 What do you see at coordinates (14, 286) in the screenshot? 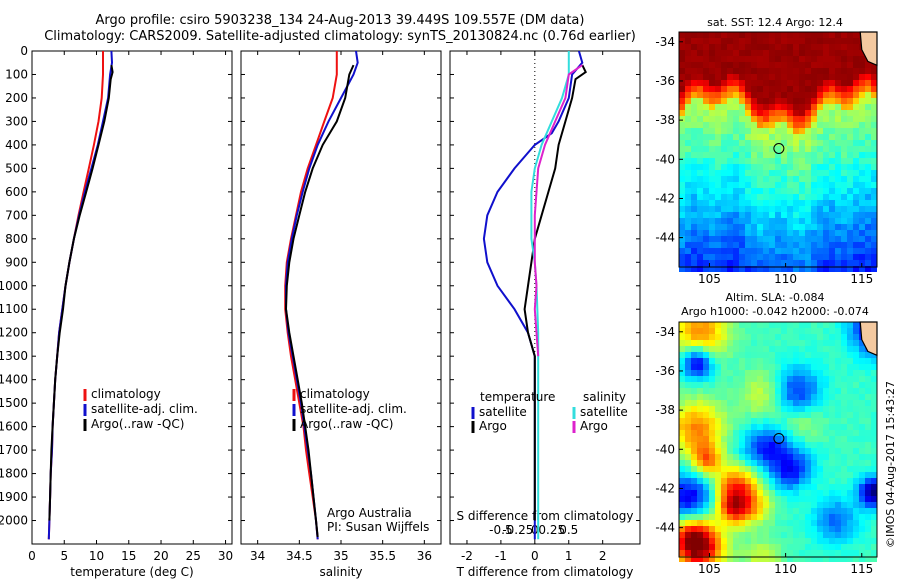
I see `depth-tick-label: 1000` at bounding box center [14, 286].